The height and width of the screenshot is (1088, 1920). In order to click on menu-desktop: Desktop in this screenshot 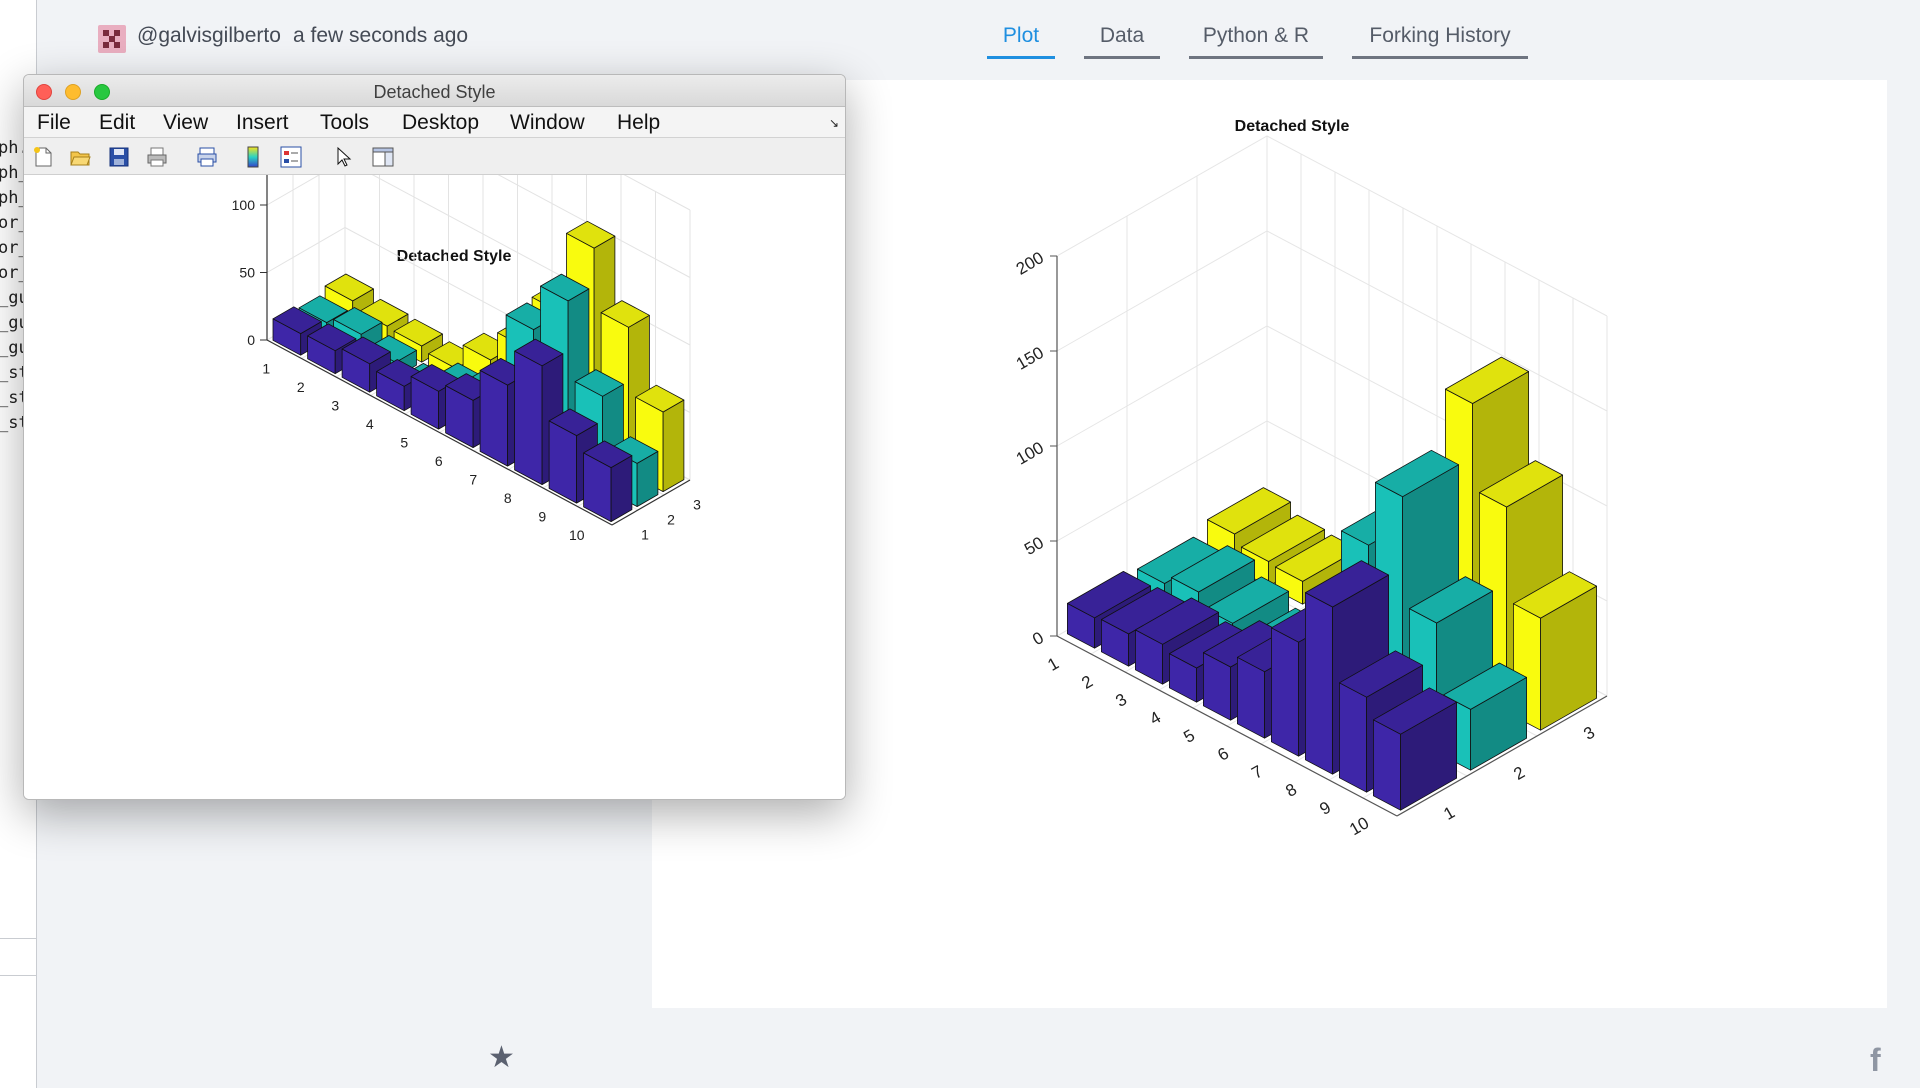, I will do `click(441, 122)`.